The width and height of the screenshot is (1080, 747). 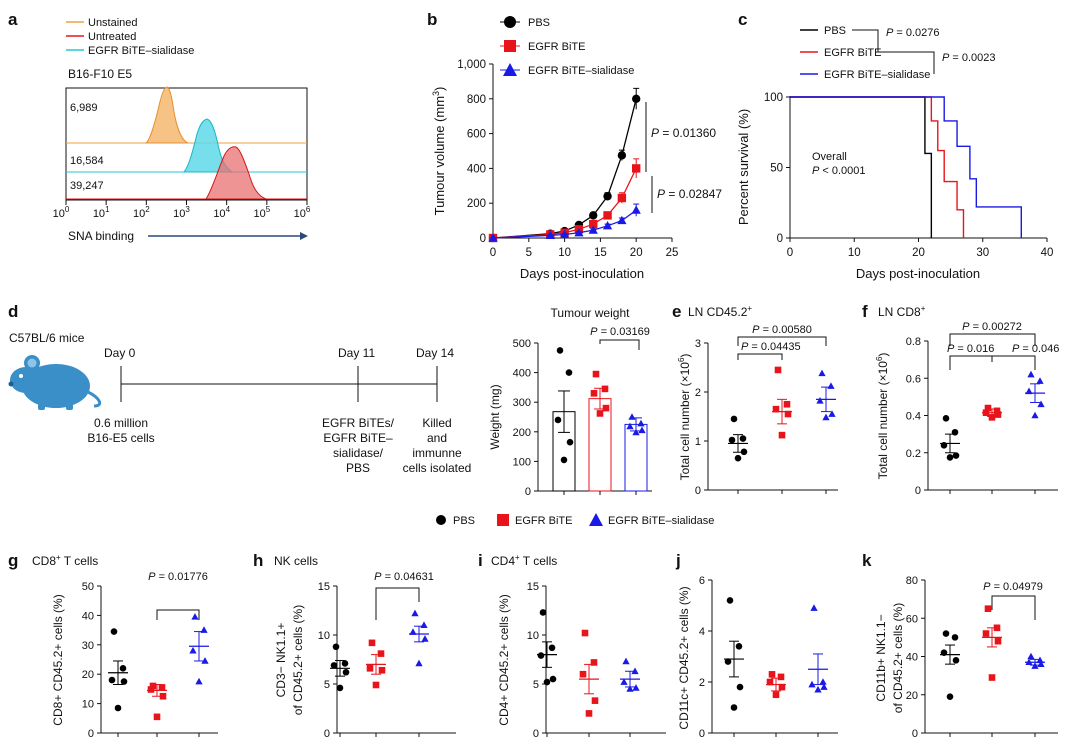 What do you see at coordinates (702, 632) in the screenshot?
I see `j-yticks-label: 4` at bounding box center [702, 632].